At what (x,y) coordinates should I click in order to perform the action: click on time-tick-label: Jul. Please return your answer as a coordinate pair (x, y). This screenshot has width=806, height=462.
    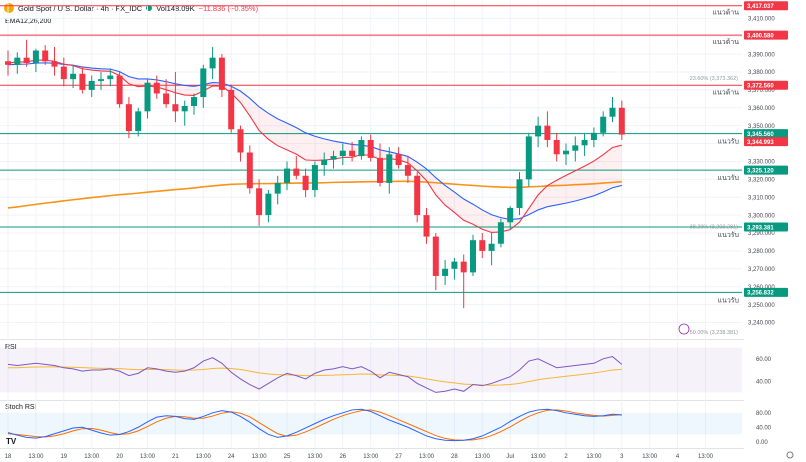
    Looking at the image, I should click on (510, 457).